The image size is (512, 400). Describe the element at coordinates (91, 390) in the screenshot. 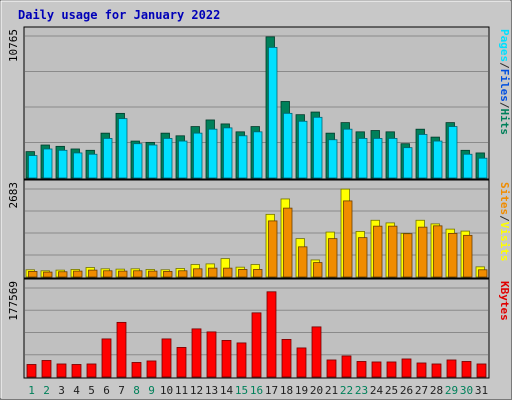

I see `day-label-5: 5` at that location.